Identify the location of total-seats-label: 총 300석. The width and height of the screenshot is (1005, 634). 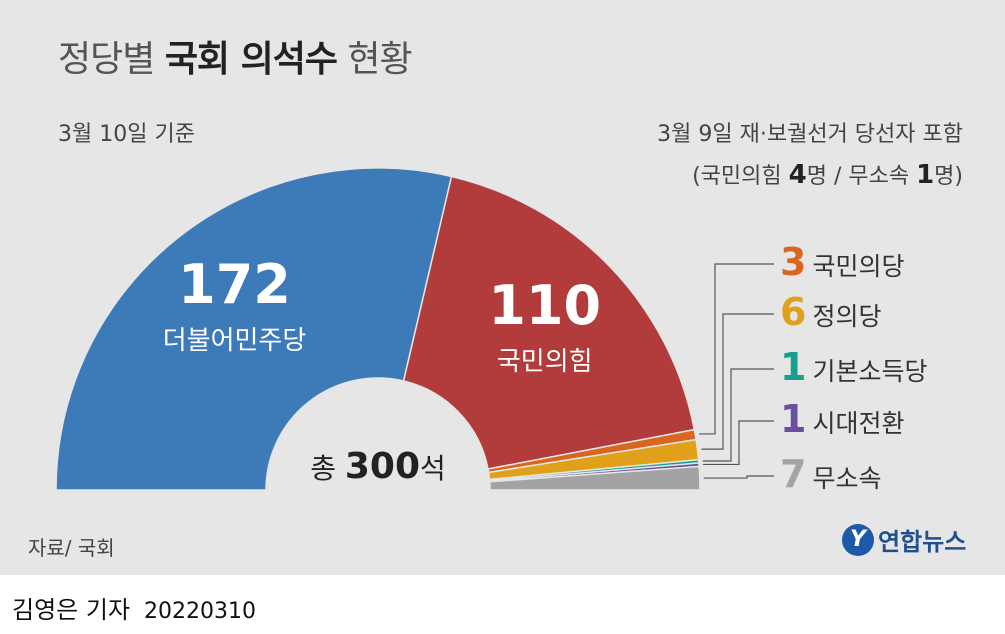
(378, 466).